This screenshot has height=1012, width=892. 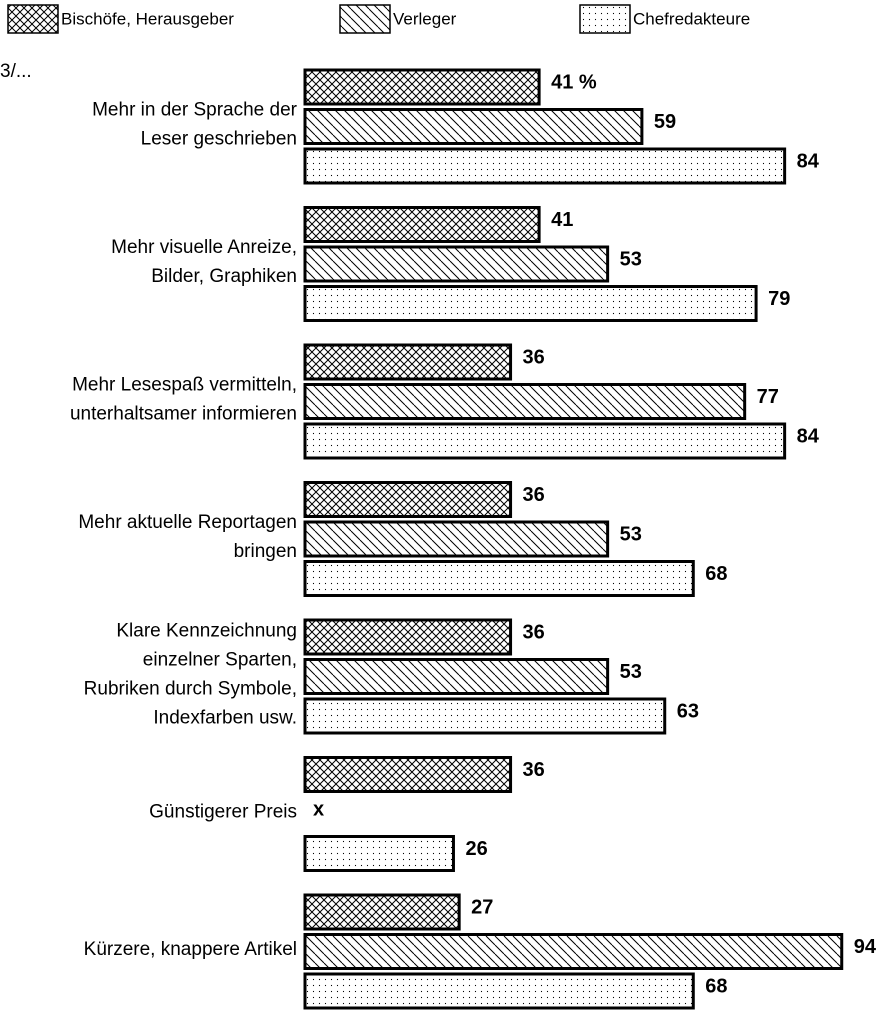 I want to click on legend-label: Chefredakteure, so click(x=691, y=18).